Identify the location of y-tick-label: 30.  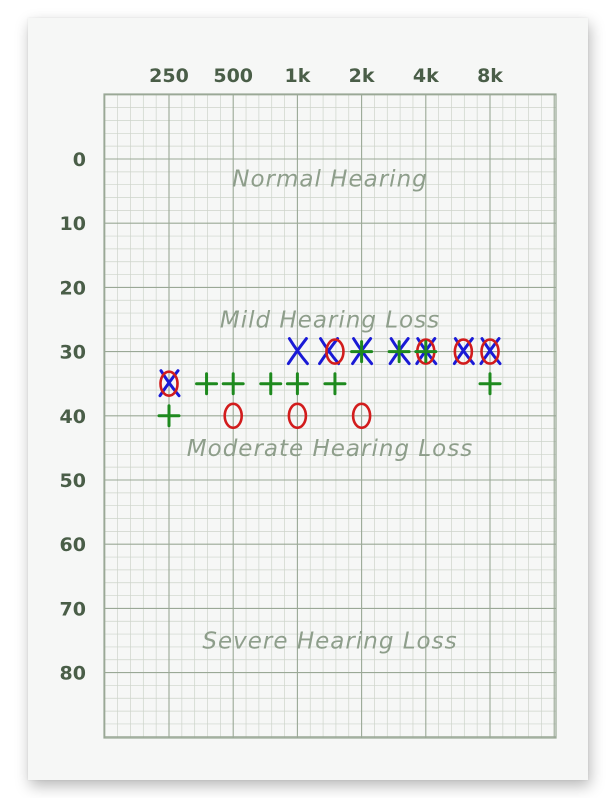
(73, 353).